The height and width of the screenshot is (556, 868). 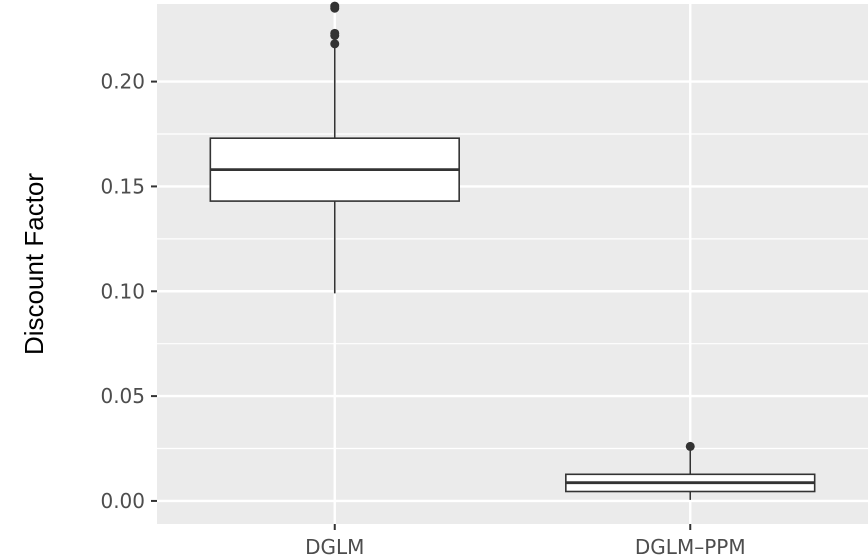 I want to click on y-tick-label: 0.20, so click(x=122, y=82).